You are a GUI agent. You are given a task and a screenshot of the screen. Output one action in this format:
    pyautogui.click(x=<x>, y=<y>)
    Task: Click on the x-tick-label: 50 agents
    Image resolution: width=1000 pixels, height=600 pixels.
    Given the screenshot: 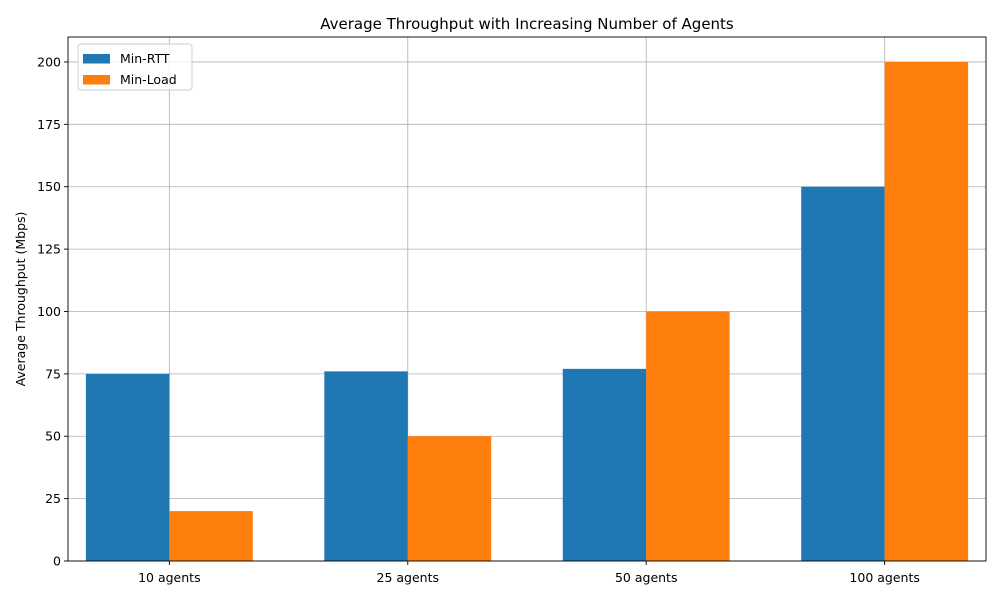 What is the action you would take?
    pyautogui.click(x=646, y=577)
    